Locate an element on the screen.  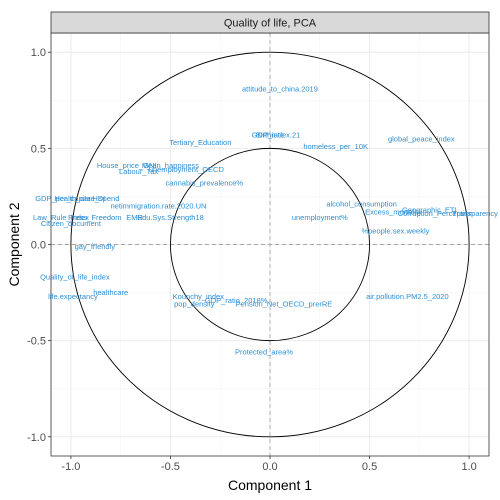
y-axis-title: Component 2 is located at coordinates (14, 244).